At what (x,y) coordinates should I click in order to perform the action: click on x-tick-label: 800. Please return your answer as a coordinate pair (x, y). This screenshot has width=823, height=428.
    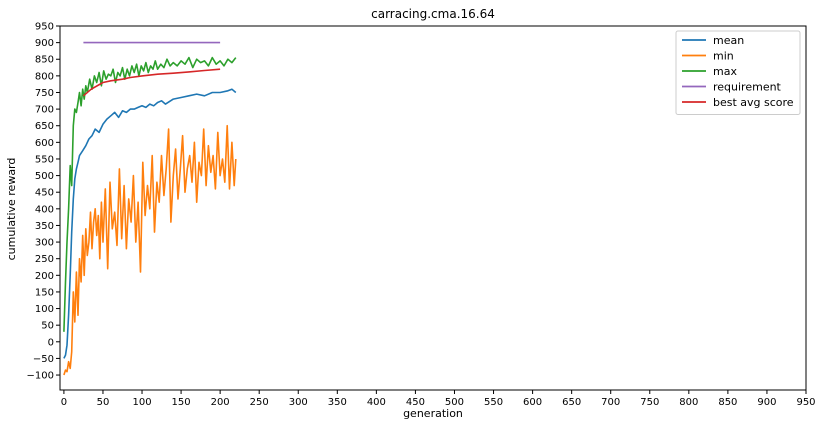
    Looking at the image, I should click on (688, 402).